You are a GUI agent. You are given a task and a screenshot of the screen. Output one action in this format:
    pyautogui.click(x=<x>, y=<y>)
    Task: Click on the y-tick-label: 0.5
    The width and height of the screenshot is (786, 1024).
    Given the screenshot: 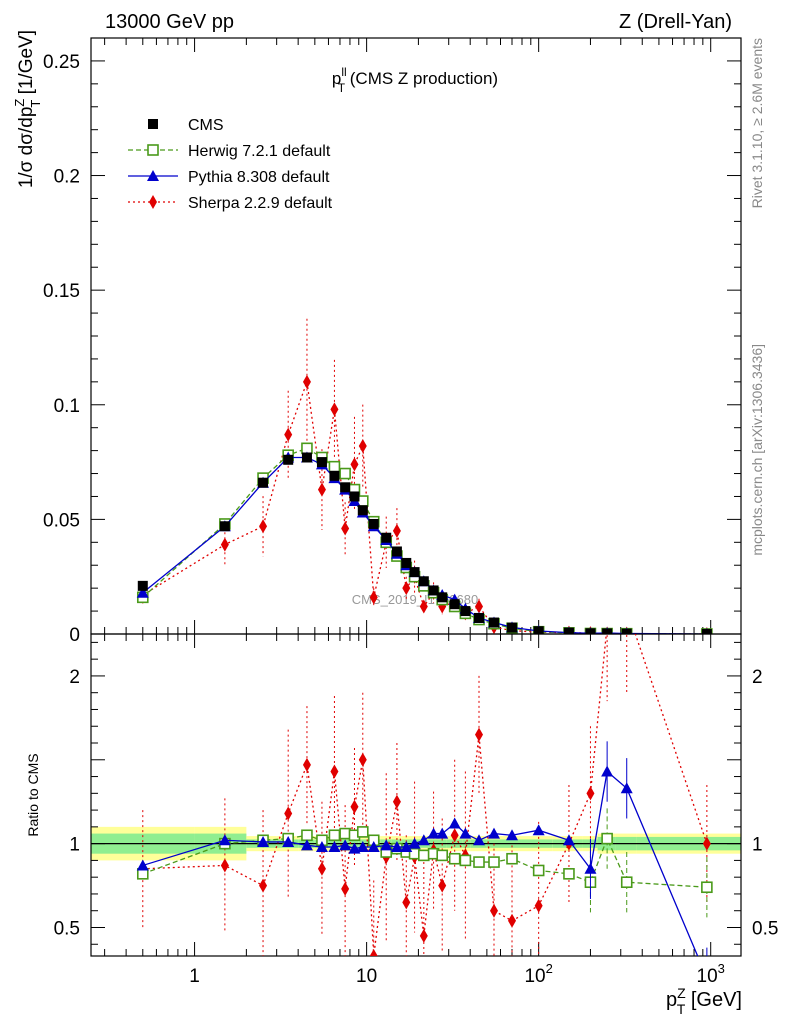 What is the action you would take?
    pyautogui.click(x=67, y=928)
    